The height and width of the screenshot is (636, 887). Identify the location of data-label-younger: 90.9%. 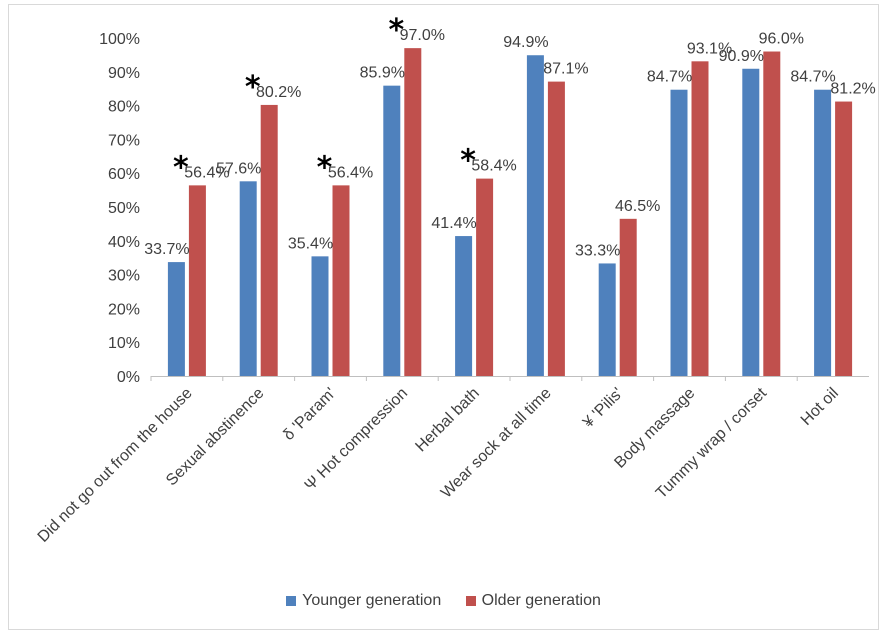
(741, 56).